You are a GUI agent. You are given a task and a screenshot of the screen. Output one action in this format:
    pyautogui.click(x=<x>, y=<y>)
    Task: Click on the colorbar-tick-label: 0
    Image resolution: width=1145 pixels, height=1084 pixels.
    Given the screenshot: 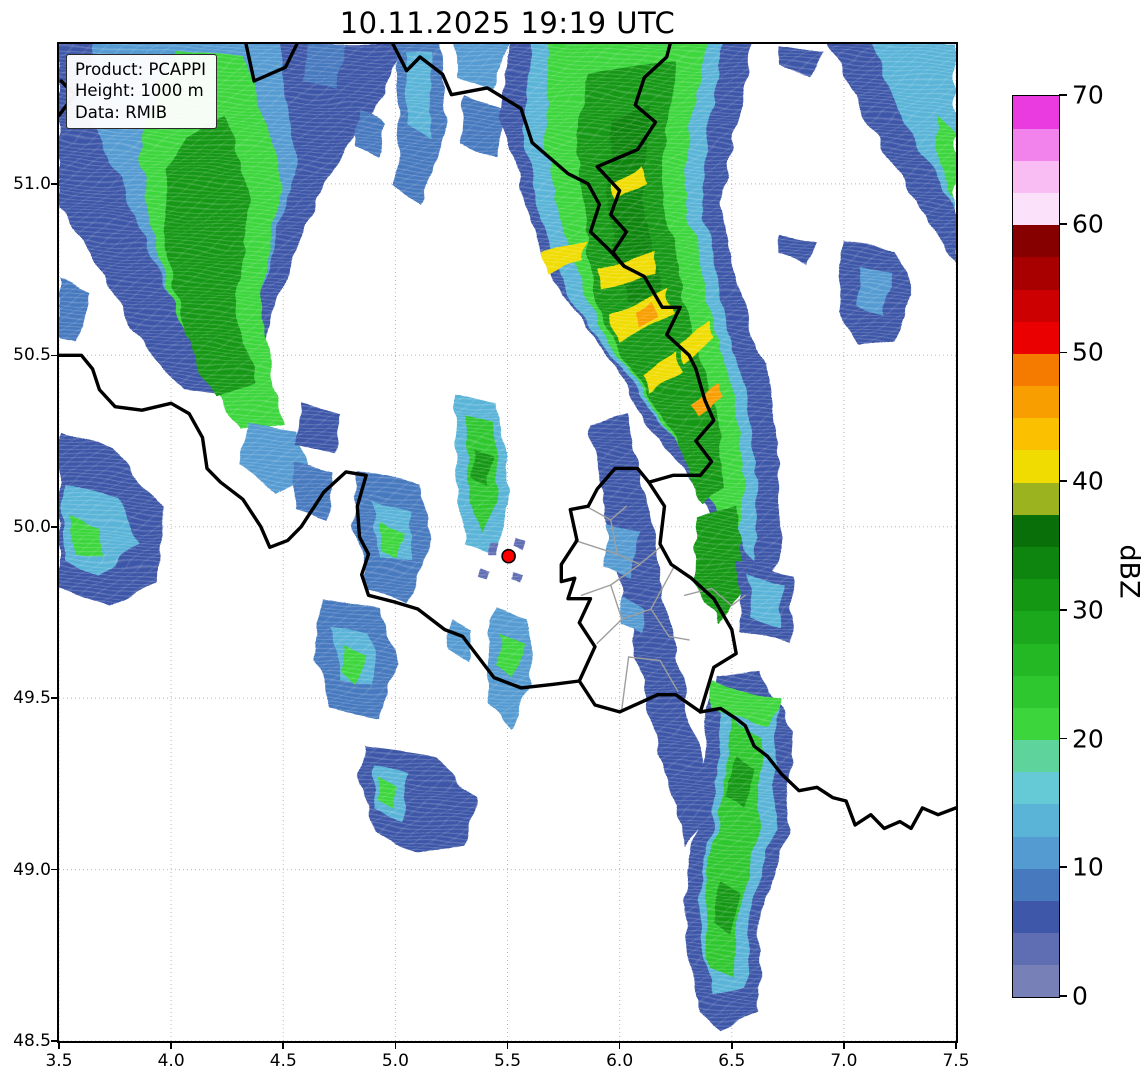 What is the action you would take?
    pyautogui.click(x=1080, y=996)
    